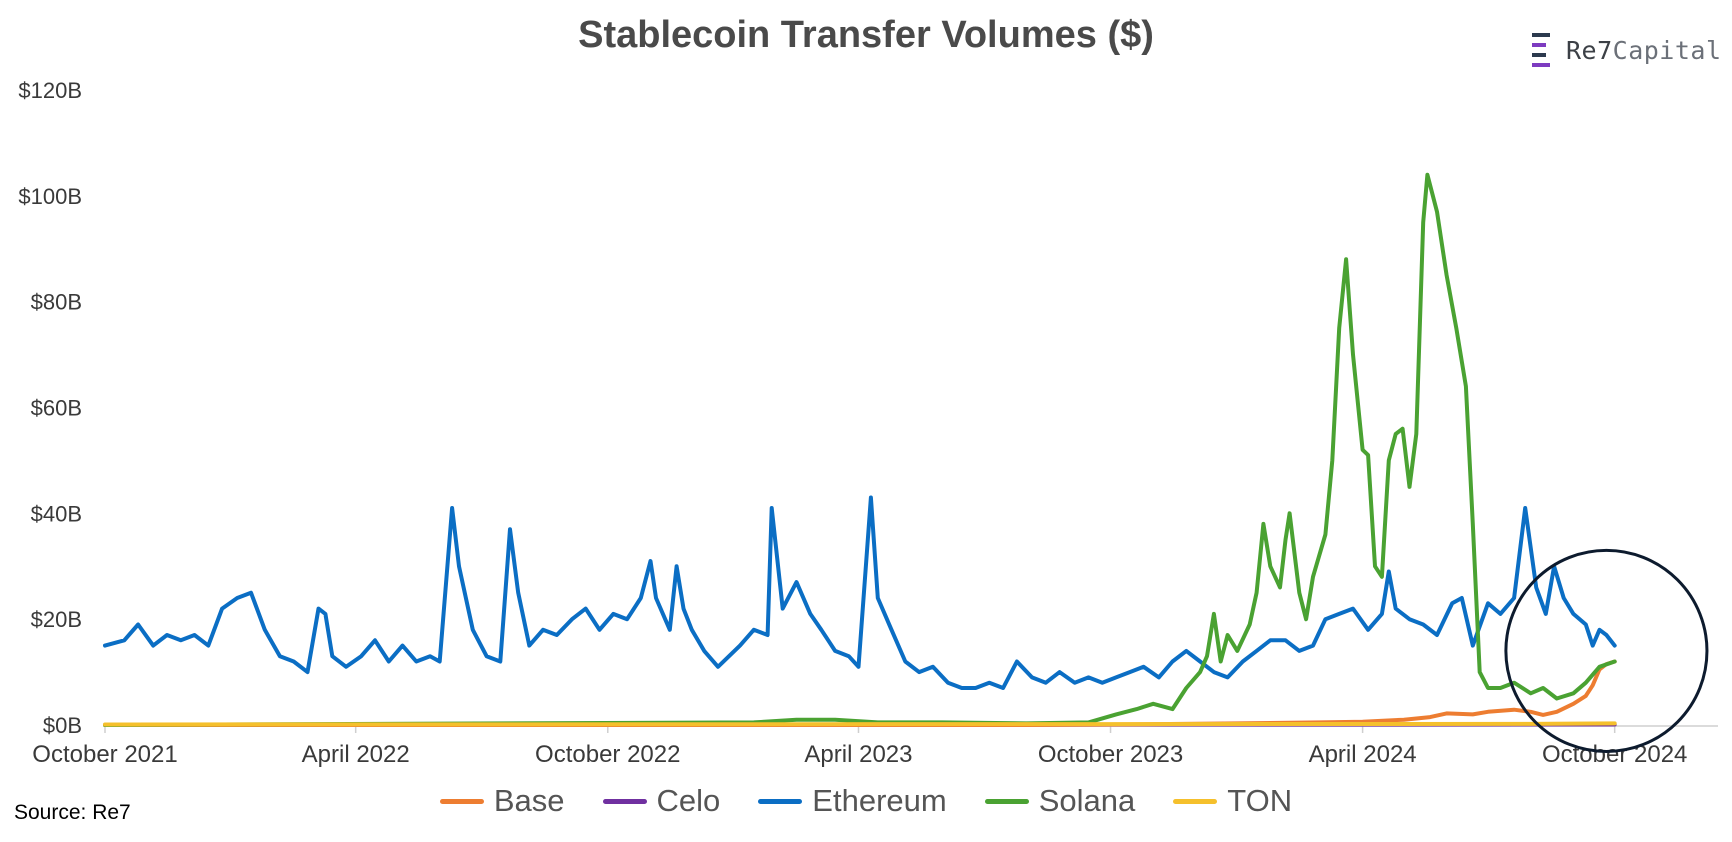  Describe the element at coordinates (50, 196) in the screenshot. I see `y-tick-label: $100B` at that location.